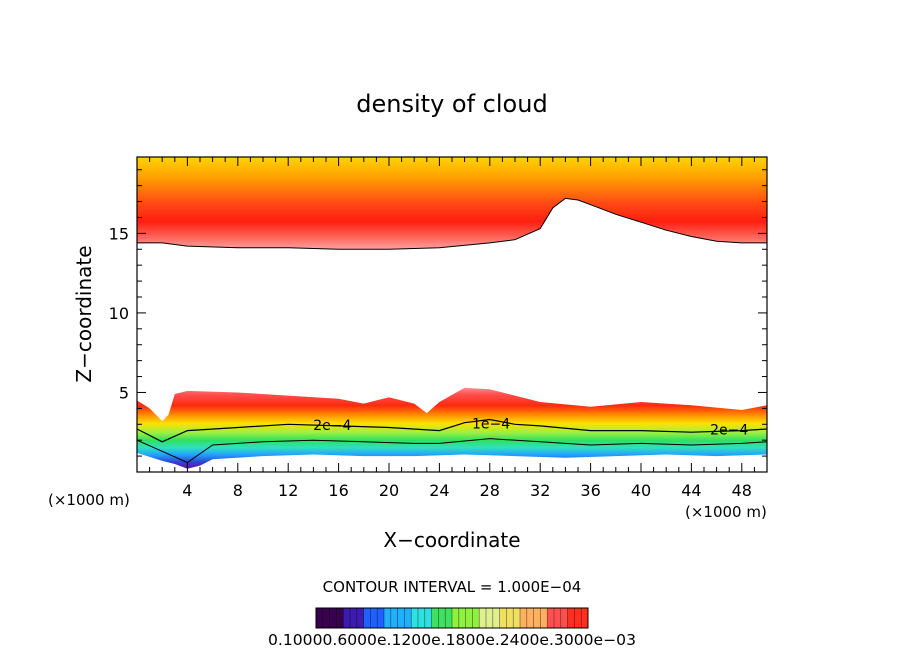  I want to click on lower-cloud-layer, so click(452, 428).